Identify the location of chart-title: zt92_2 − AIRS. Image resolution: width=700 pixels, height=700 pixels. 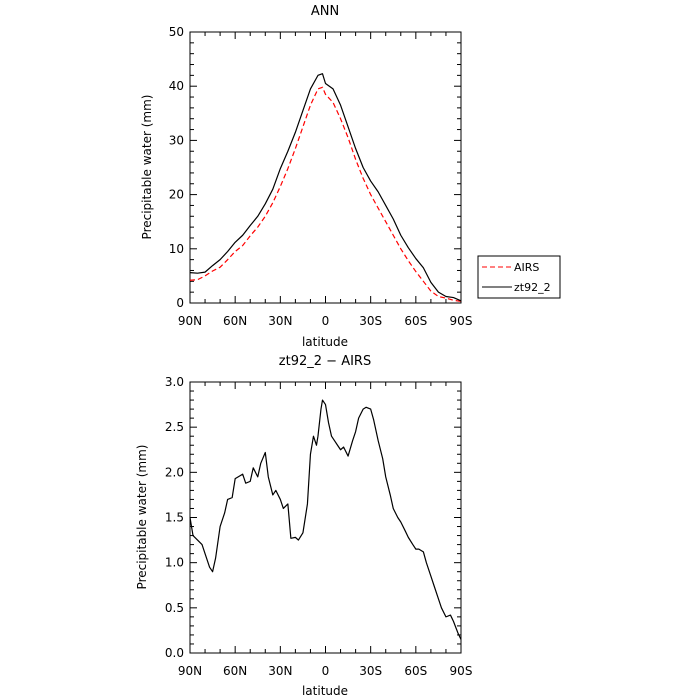
(325, 361).